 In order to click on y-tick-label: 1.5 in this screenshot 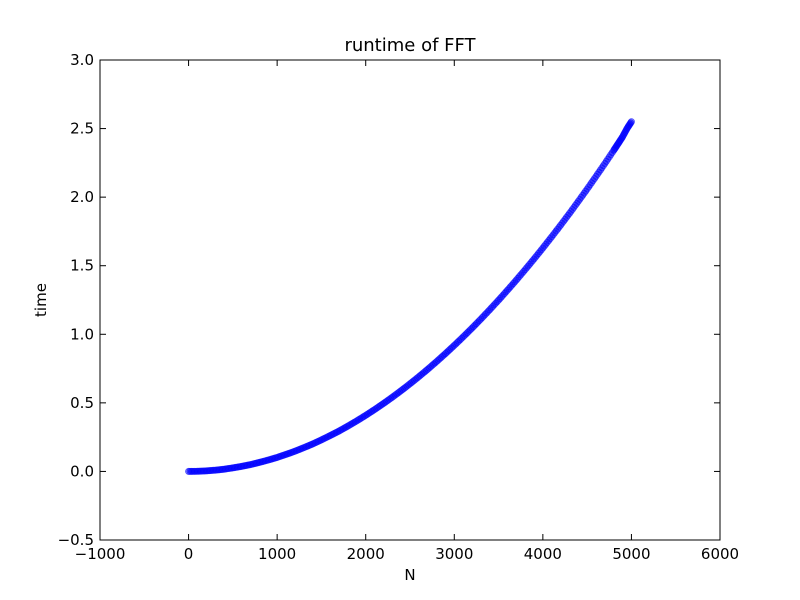, I will do `click(82, 266)`.